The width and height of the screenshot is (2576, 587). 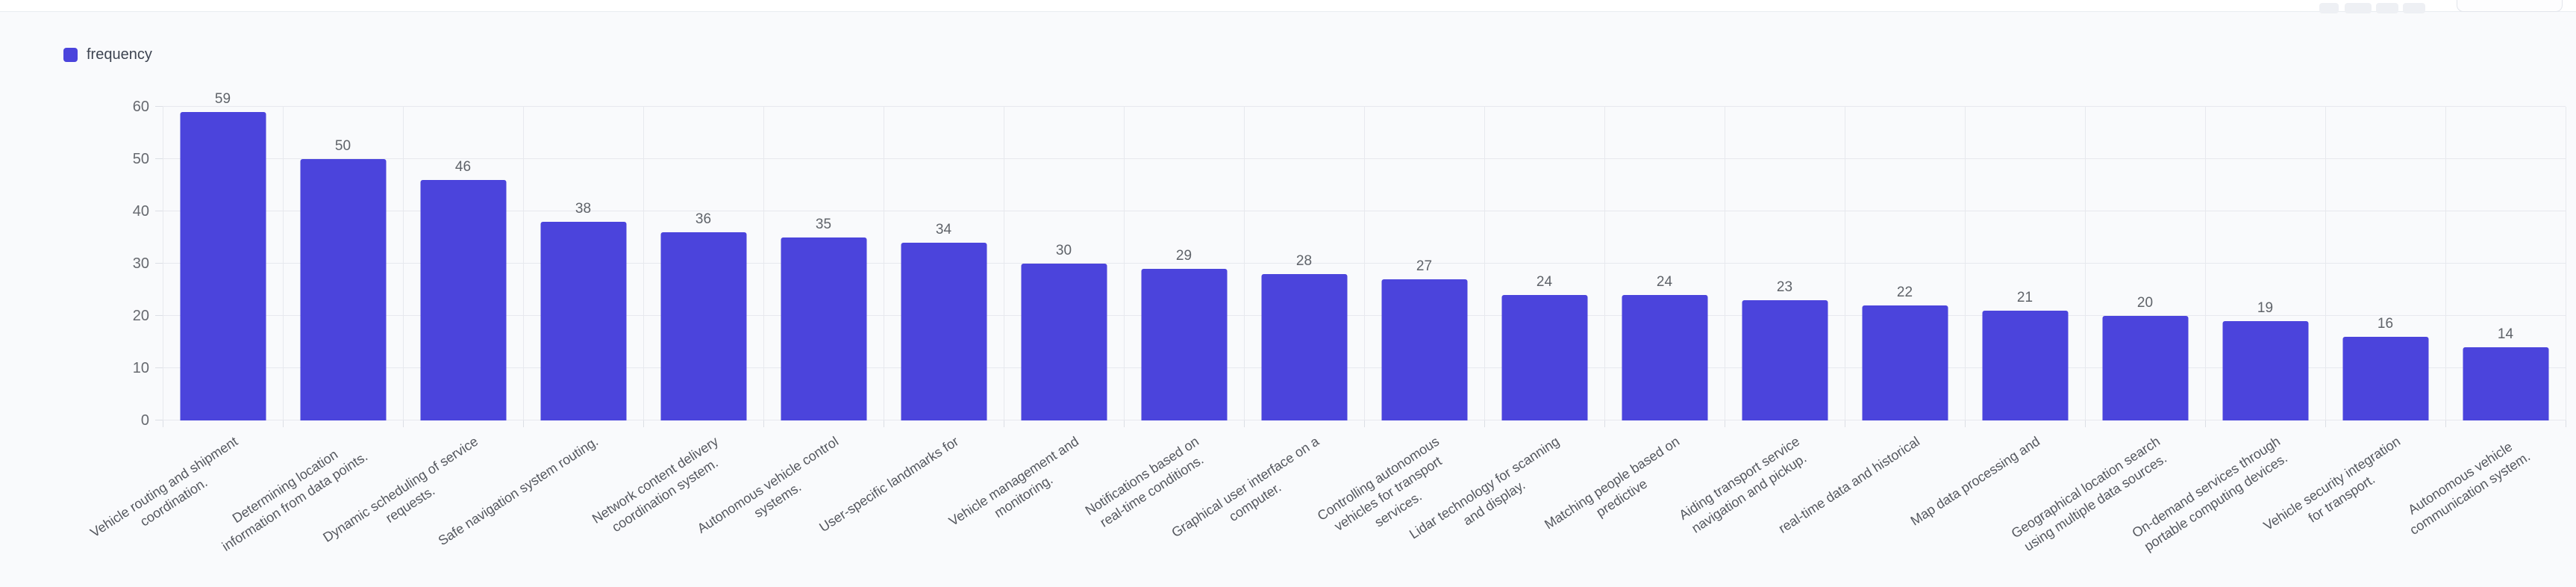 I want to click on bar-geographical-location-search, so click(x=2145, y=368).